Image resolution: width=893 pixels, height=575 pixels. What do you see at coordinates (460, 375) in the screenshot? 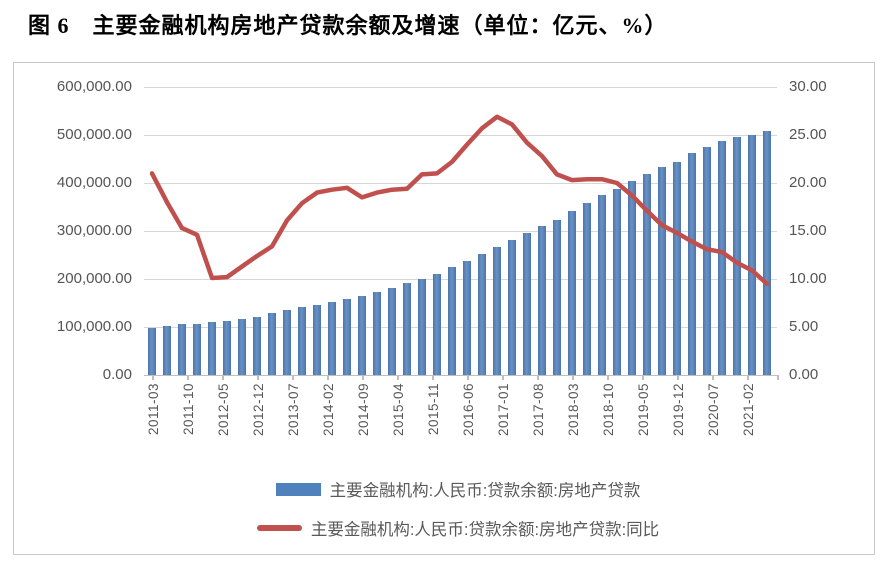
I see `x-axis-line` at bounding box center [460, 375].